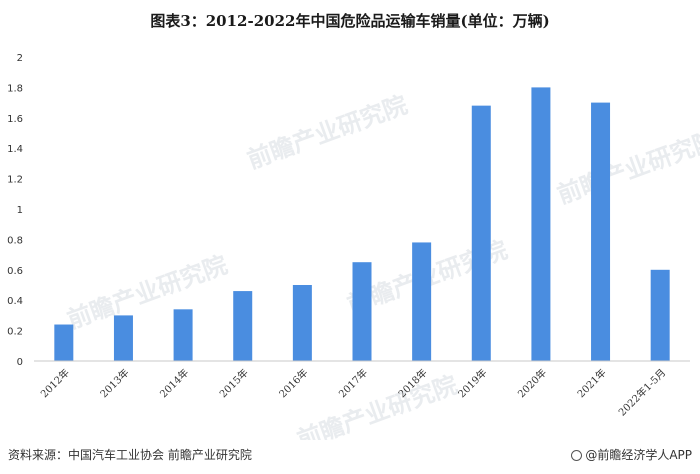 The width and height of the screenshot is (700, 474). What do you see at coordinates (591, 383) in the screenshot?
I see `x-tick-label: 2021年` at bounding box center [591, 383].